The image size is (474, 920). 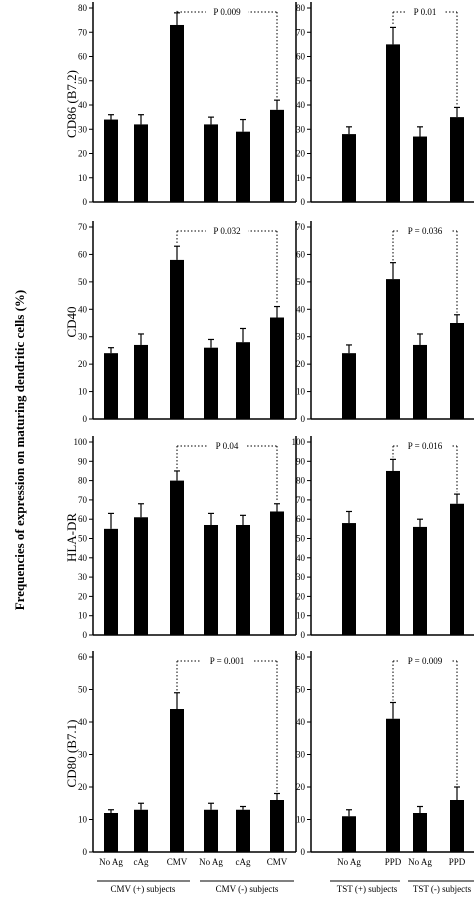 What do you see at coordinates (83, 519) in the screenshot?
I see `panel-5-y-tick-label: 60` at bounding box center [83, 519].